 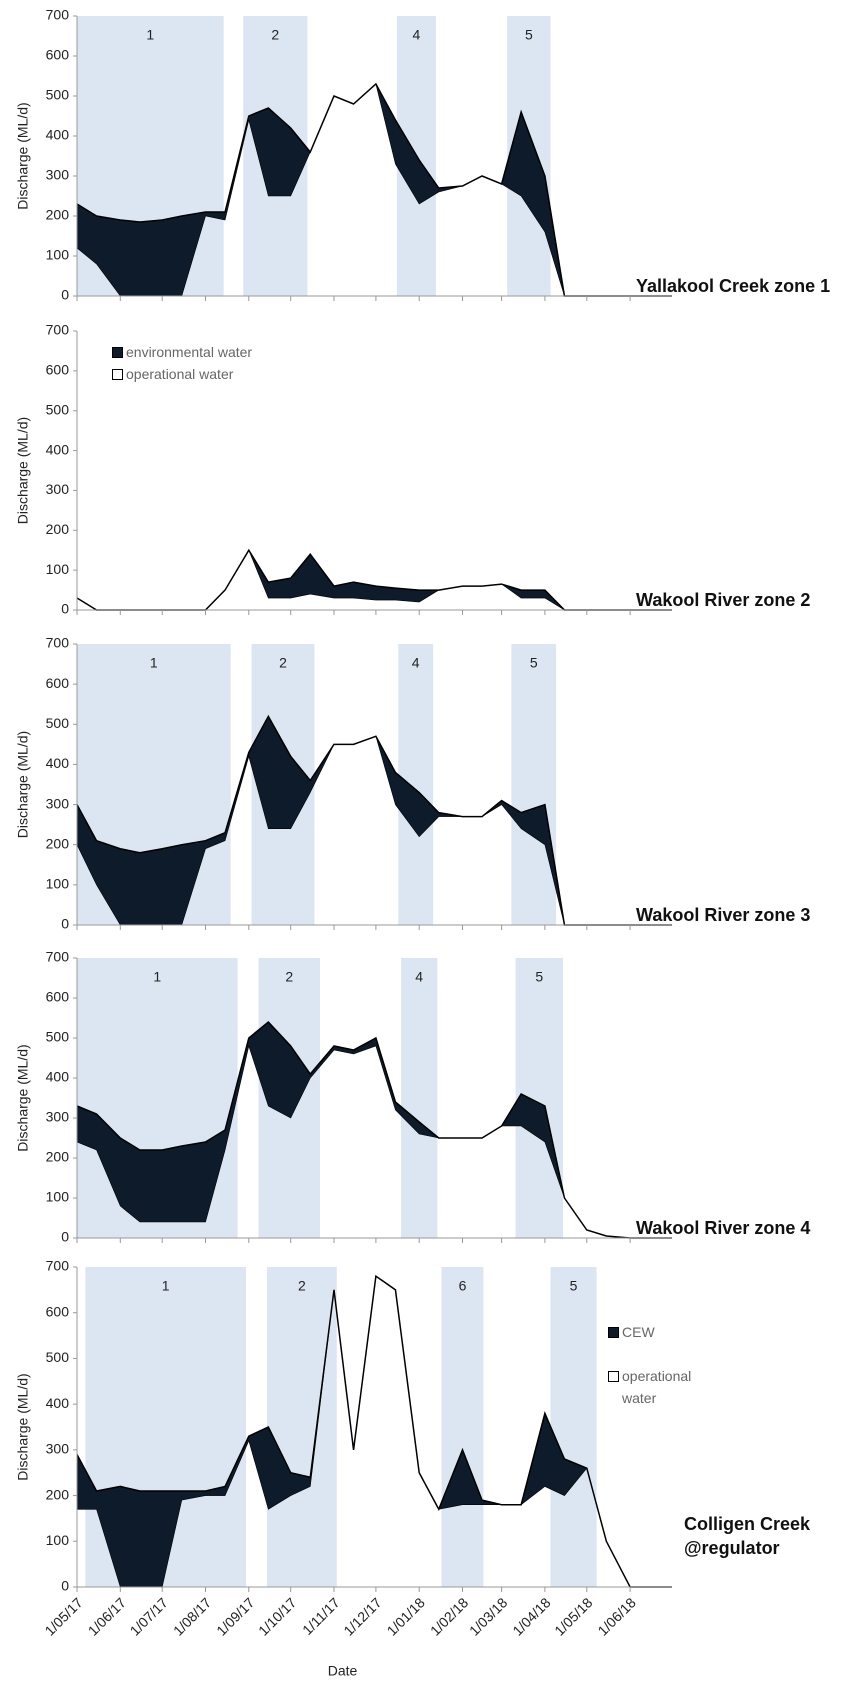 What do you see at coordinates (723, 1228) in the screenshot?
I see `title-line: Wakool River zone 4` at bounding box center [723, 1228].